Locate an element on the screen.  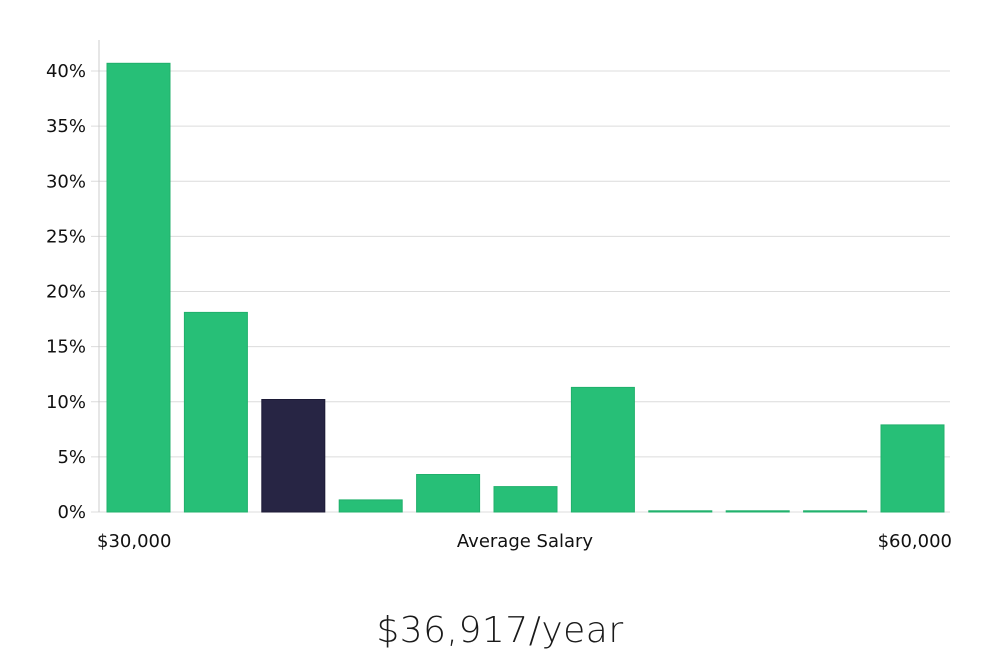
y-tick-label: 20% is located at coordinates (66, 292).